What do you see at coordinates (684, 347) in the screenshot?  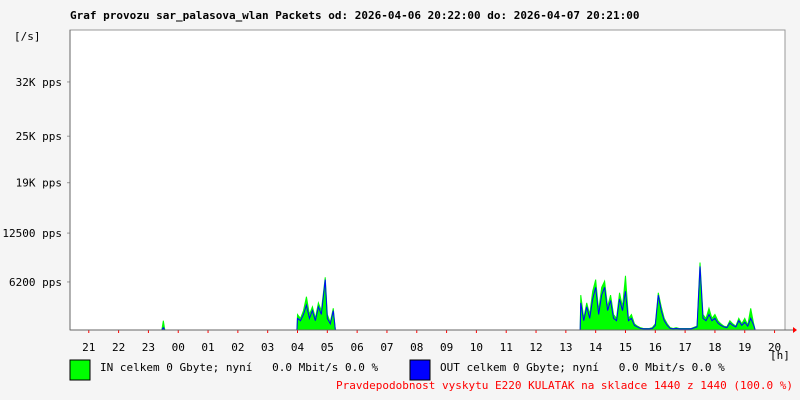 I see `x-tick-label: 17` at bounding box center [684, 347].